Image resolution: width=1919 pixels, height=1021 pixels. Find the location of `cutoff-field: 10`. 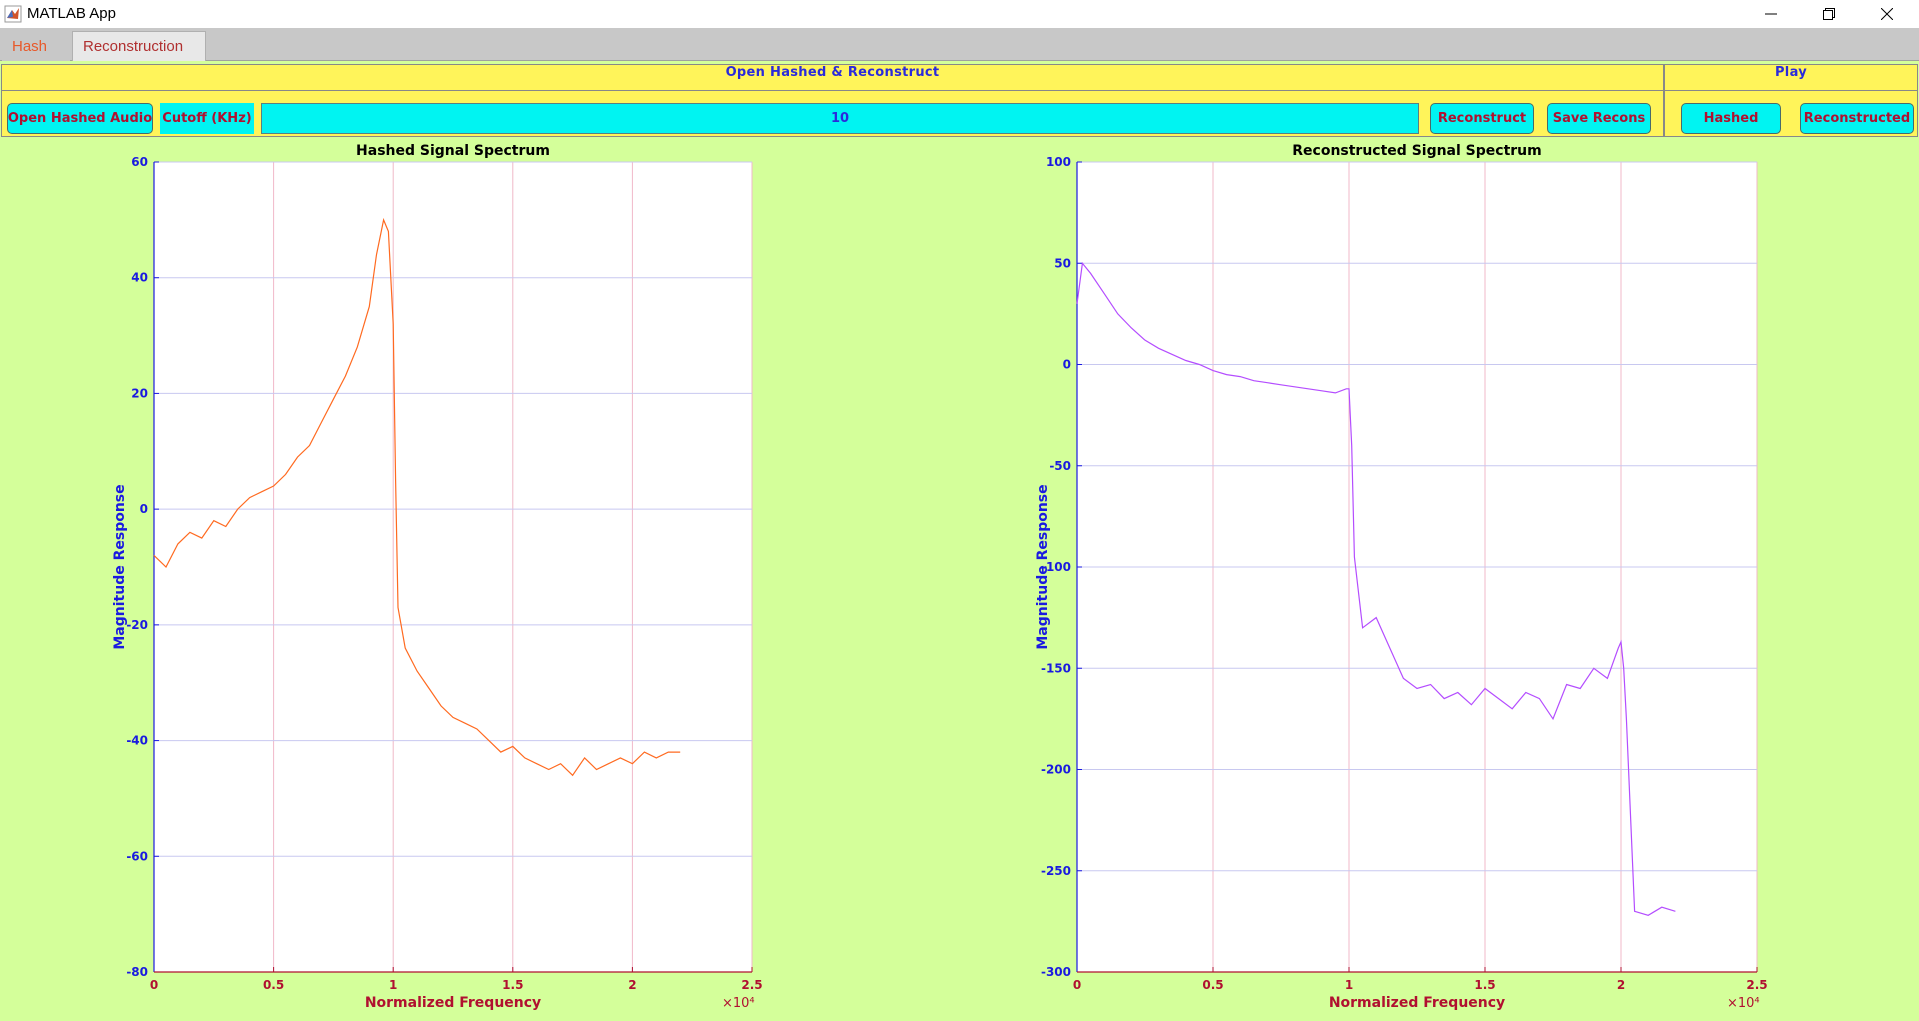

cutoff-field: 10 is located at coordinates (840, 118).